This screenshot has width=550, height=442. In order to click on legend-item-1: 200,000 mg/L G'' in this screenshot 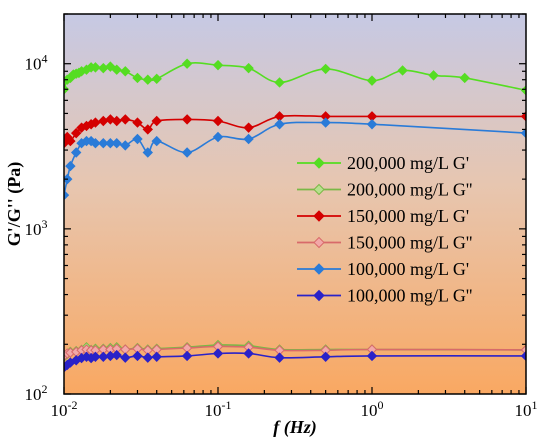, I will do `click(384, 190)`.